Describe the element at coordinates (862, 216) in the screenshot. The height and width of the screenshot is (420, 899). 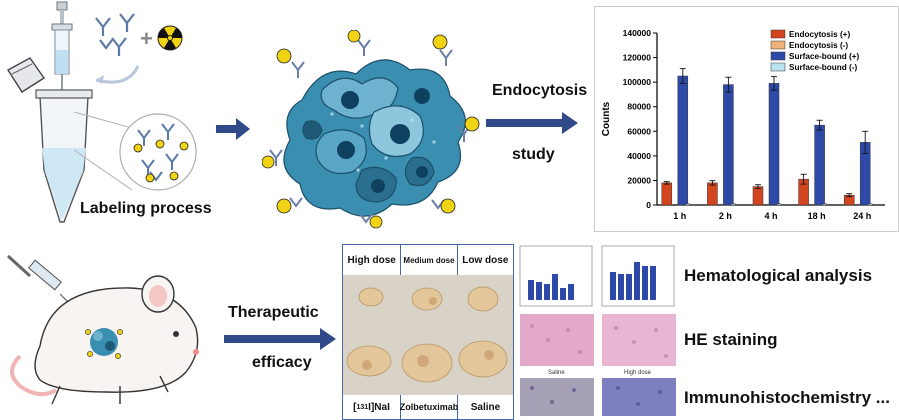
I see `x-tick-label: 24 h` at that location.